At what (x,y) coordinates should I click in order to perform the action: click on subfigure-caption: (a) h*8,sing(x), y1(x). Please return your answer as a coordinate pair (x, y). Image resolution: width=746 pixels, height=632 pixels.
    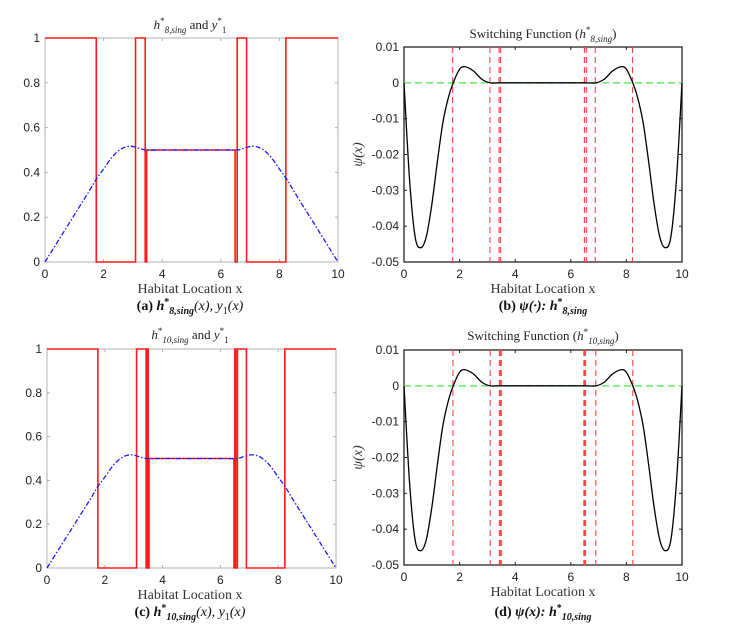
    Looking at the image, I should click on (190, 307).